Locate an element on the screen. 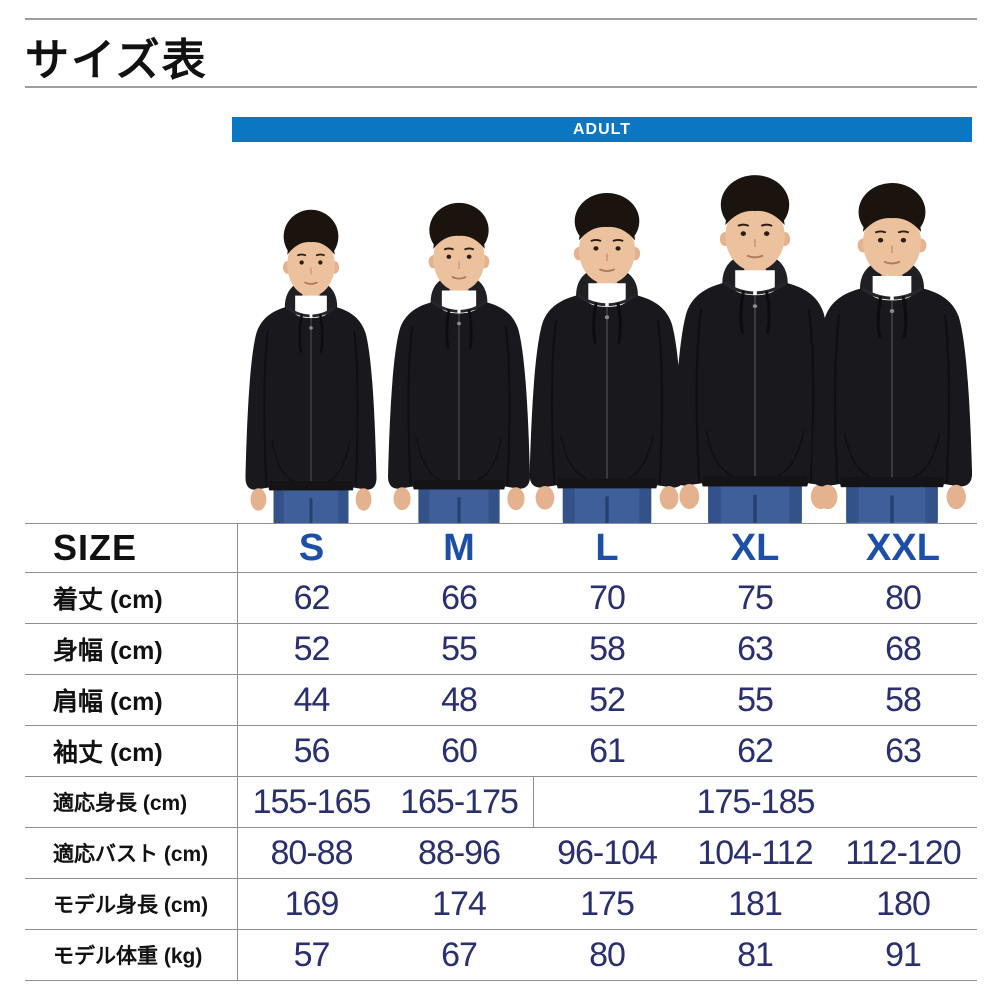 Image resolution: width=1000 pixels, height=1000 pixels. adult-banner-label: ADULT is located at coordinates (602, 129).